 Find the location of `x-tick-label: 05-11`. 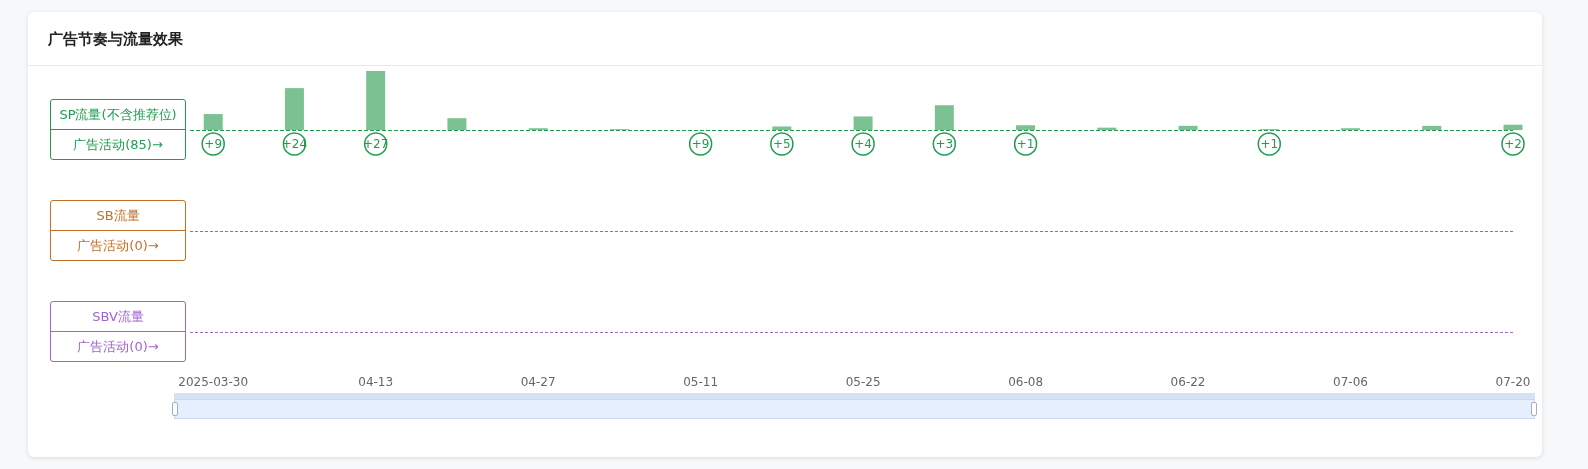

x-tick-label: 05-11 is located at coordinates (701, 382).